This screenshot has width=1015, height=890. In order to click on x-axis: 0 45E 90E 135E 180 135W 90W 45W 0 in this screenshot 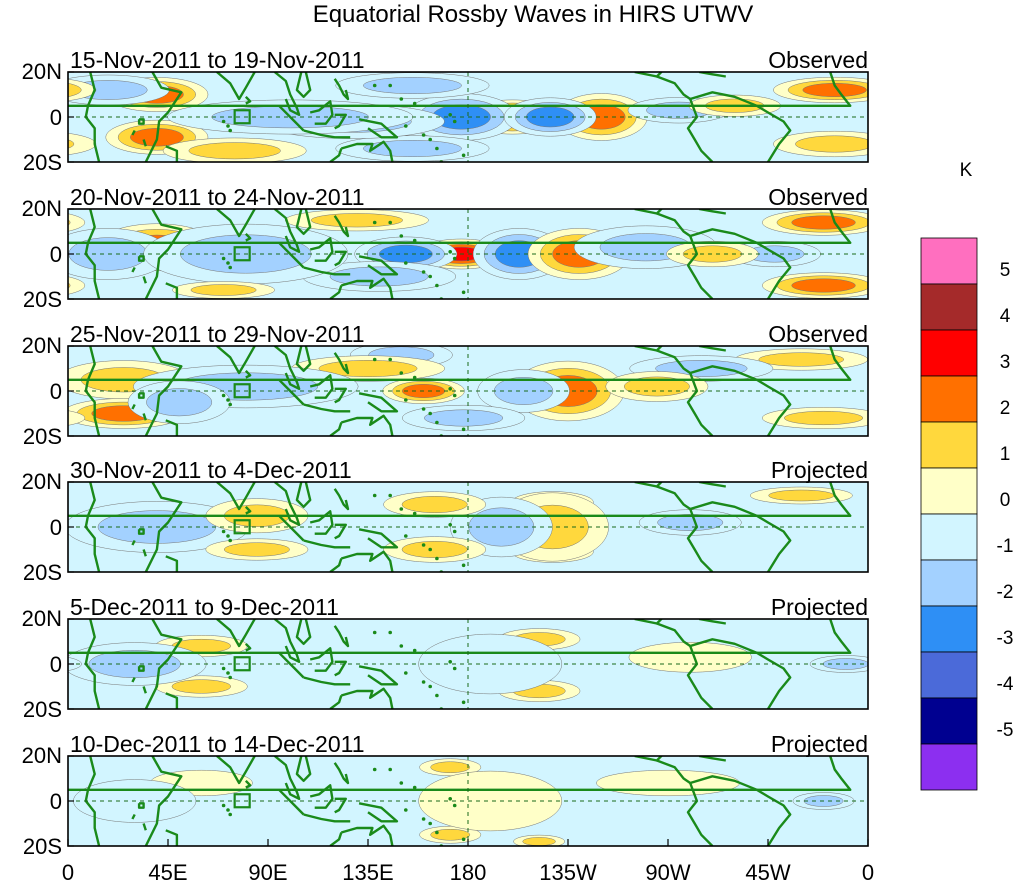, I will do `click(468, 862)`.